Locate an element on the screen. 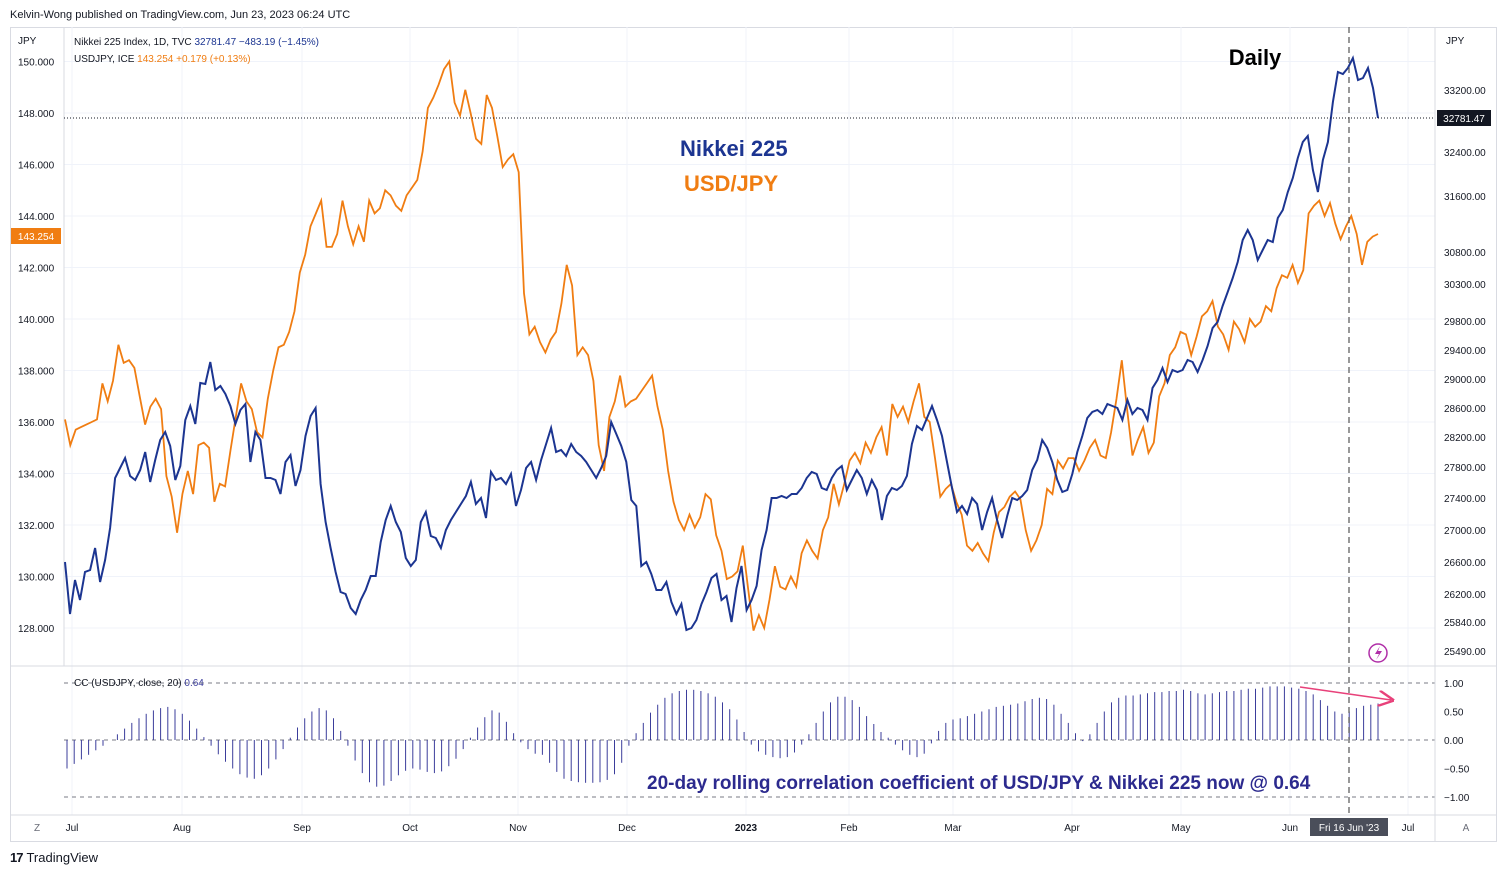 The width and height of the screenshot is (1507, 877). x-tick-label: Oct is located at coordinates (410, 828).